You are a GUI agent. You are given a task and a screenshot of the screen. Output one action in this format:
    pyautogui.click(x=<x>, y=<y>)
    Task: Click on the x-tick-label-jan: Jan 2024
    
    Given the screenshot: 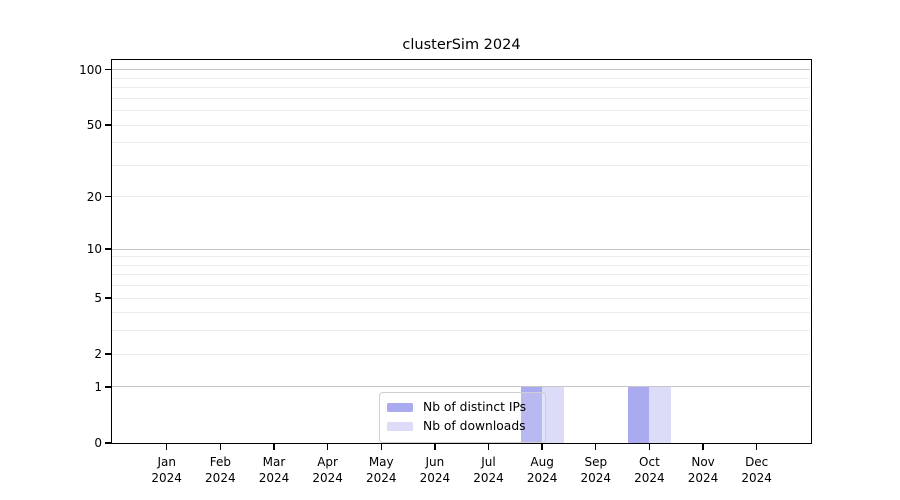 What is the action you would take?
    pyautogui.click(x=166, y=470)
    